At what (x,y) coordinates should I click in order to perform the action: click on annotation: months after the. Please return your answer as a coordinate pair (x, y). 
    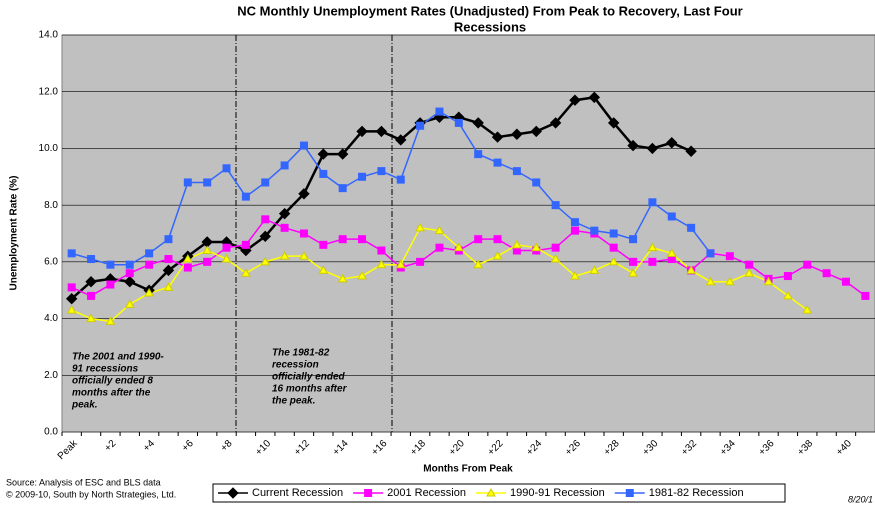
    Looking at the image, I should click on (111, 393).